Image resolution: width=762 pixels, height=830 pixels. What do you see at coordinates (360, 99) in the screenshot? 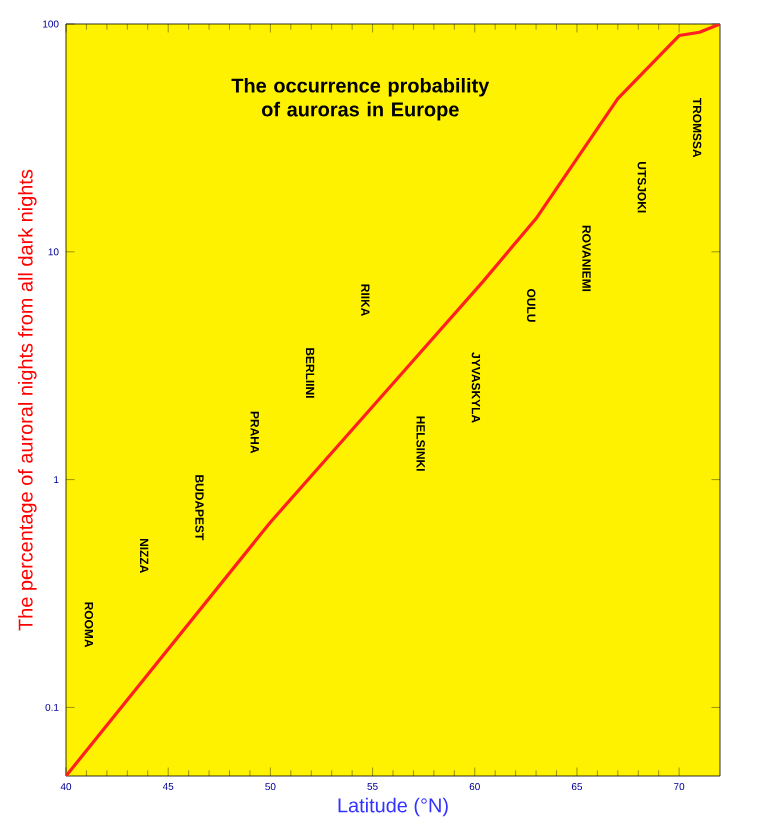
I see `text: The occurrence probability of auroras in Europe` at bounding box center [360, 99].